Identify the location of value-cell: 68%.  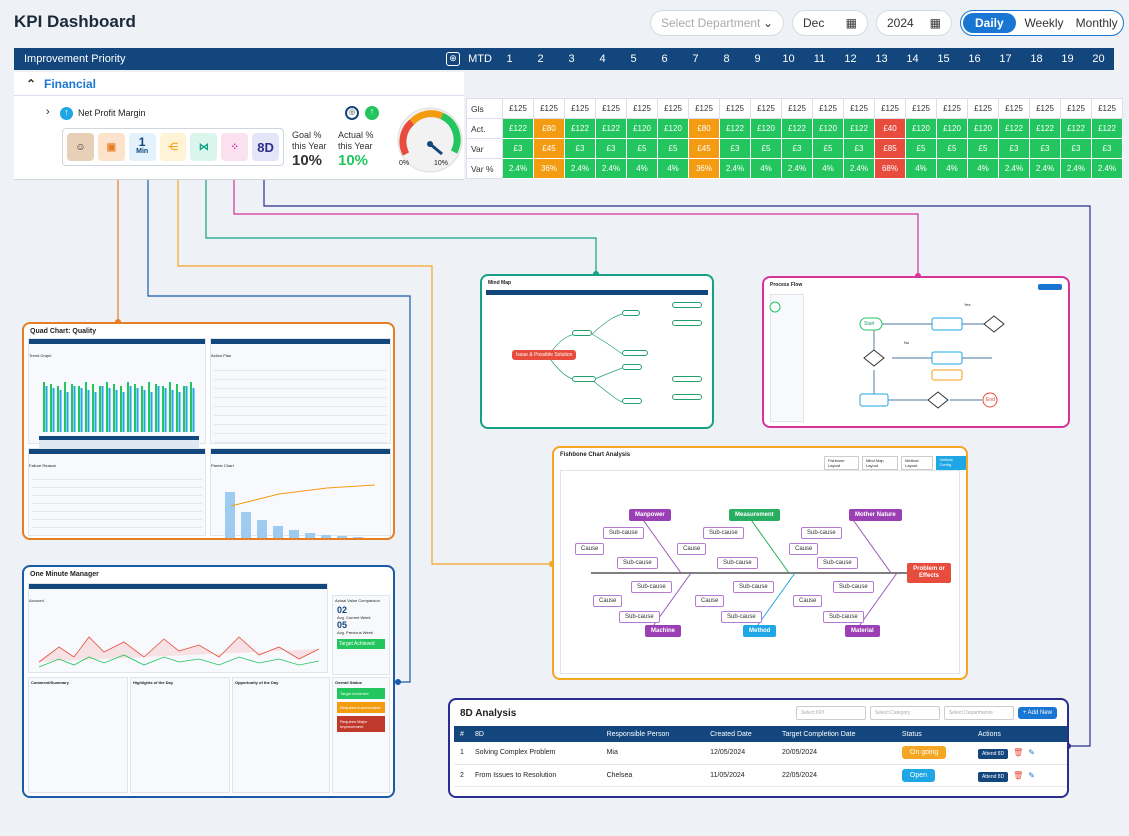
(890, 168).